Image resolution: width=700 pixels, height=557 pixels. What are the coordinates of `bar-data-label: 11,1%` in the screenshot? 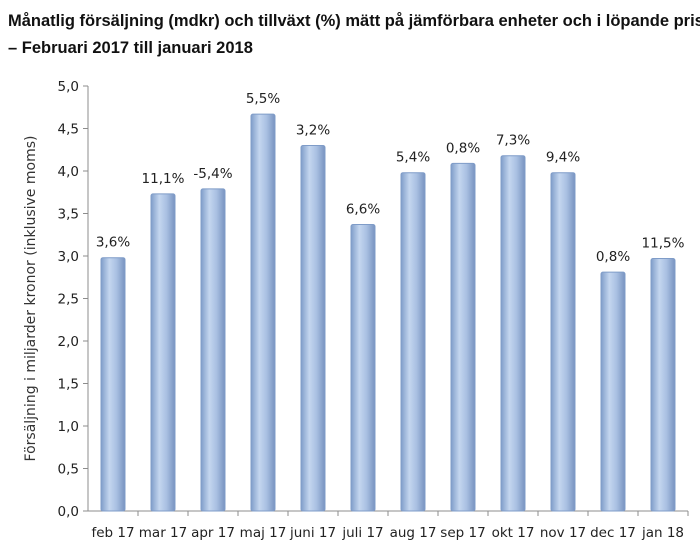 It's located at (163, 179).